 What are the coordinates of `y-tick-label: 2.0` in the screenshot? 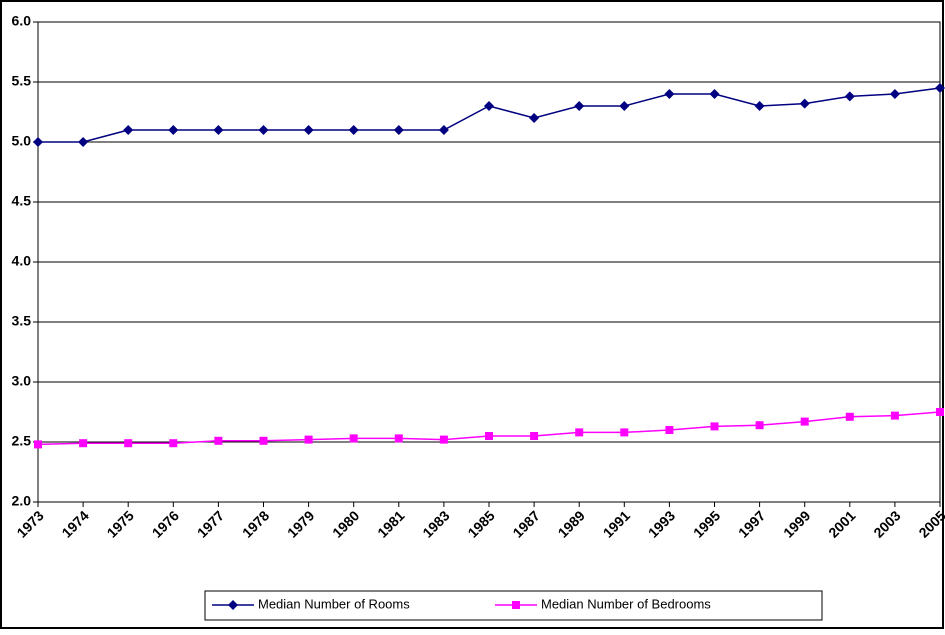 It's located at (22, 501).